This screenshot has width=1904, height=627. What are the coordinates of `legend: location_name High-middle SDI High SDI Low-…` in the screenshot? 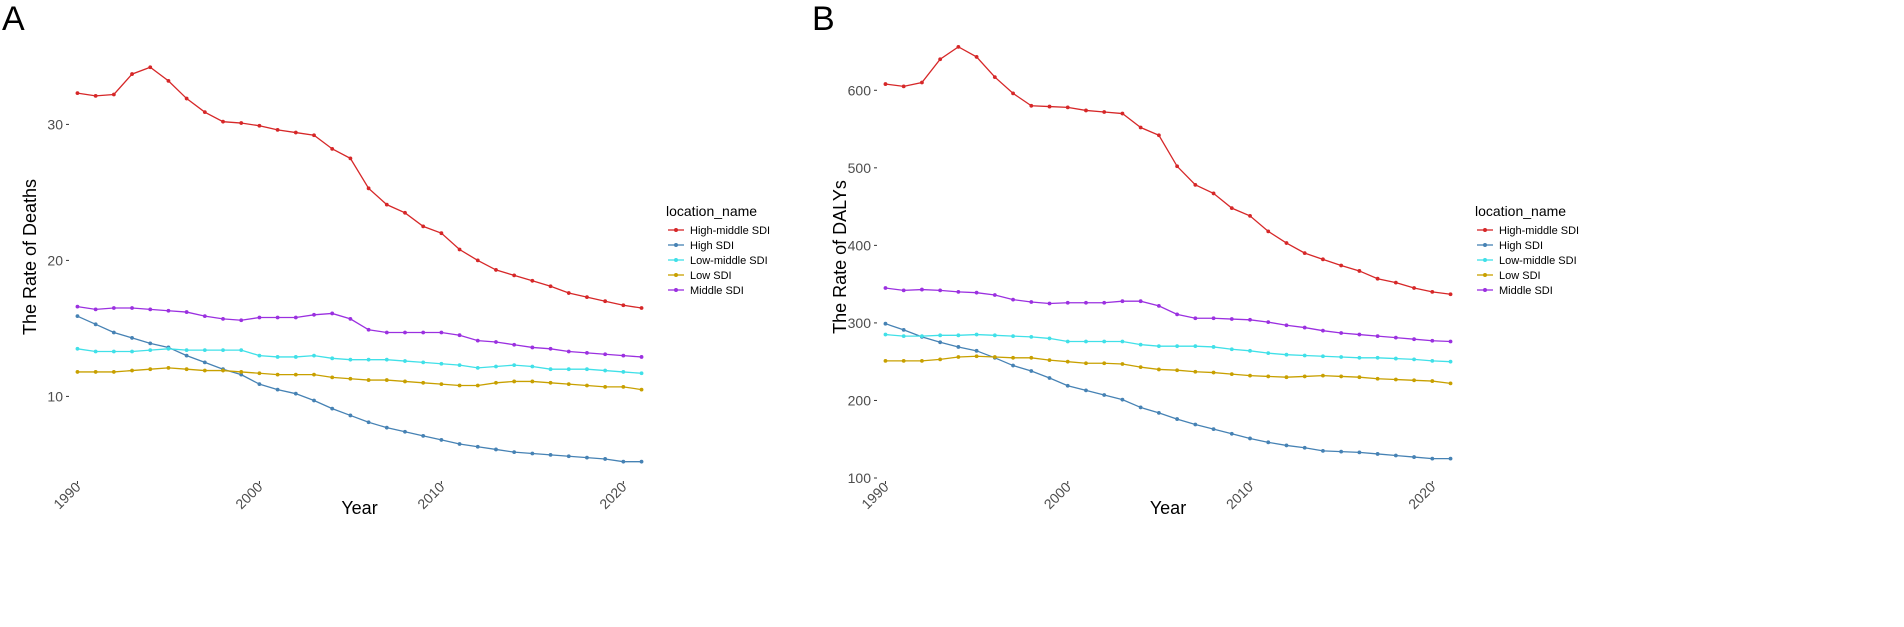 It's located at (718, 250).